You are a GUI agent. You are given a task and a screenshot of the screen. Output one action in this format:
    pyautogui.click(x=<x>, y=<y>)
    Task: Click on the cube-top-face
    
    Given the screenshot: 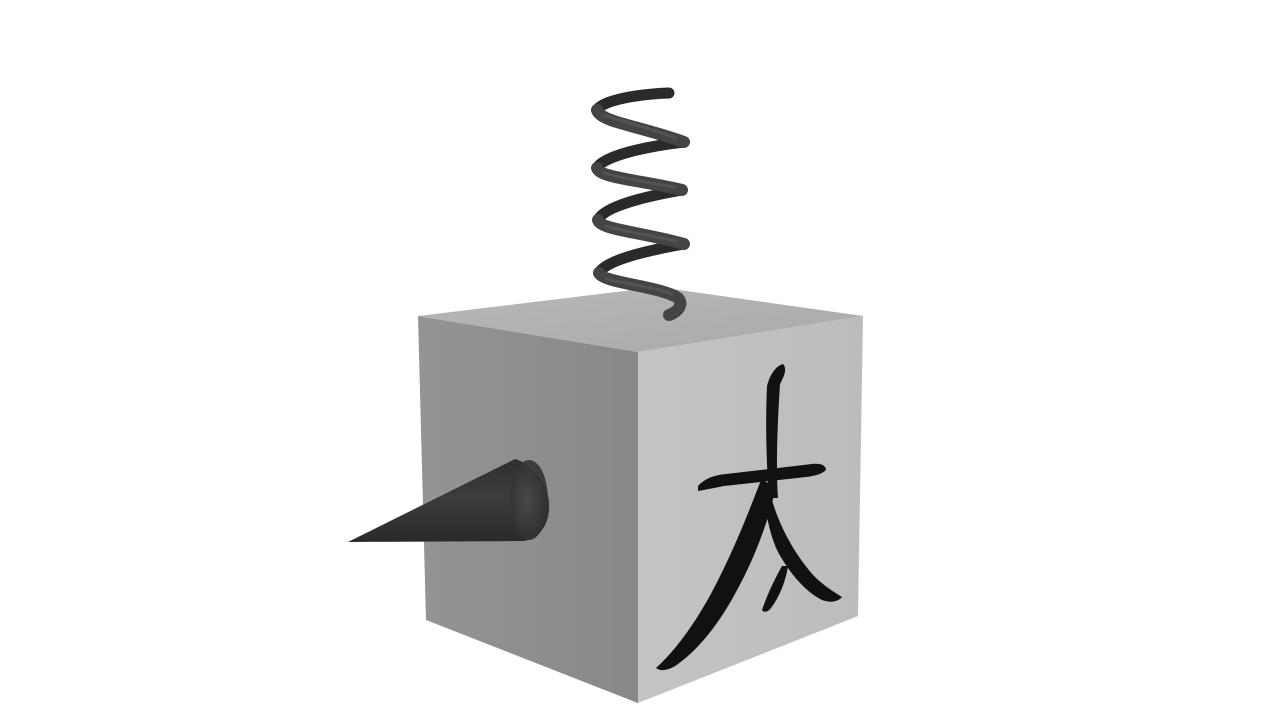 What is the action you would take?
    pyautogui.click(x=640, y=319)
    